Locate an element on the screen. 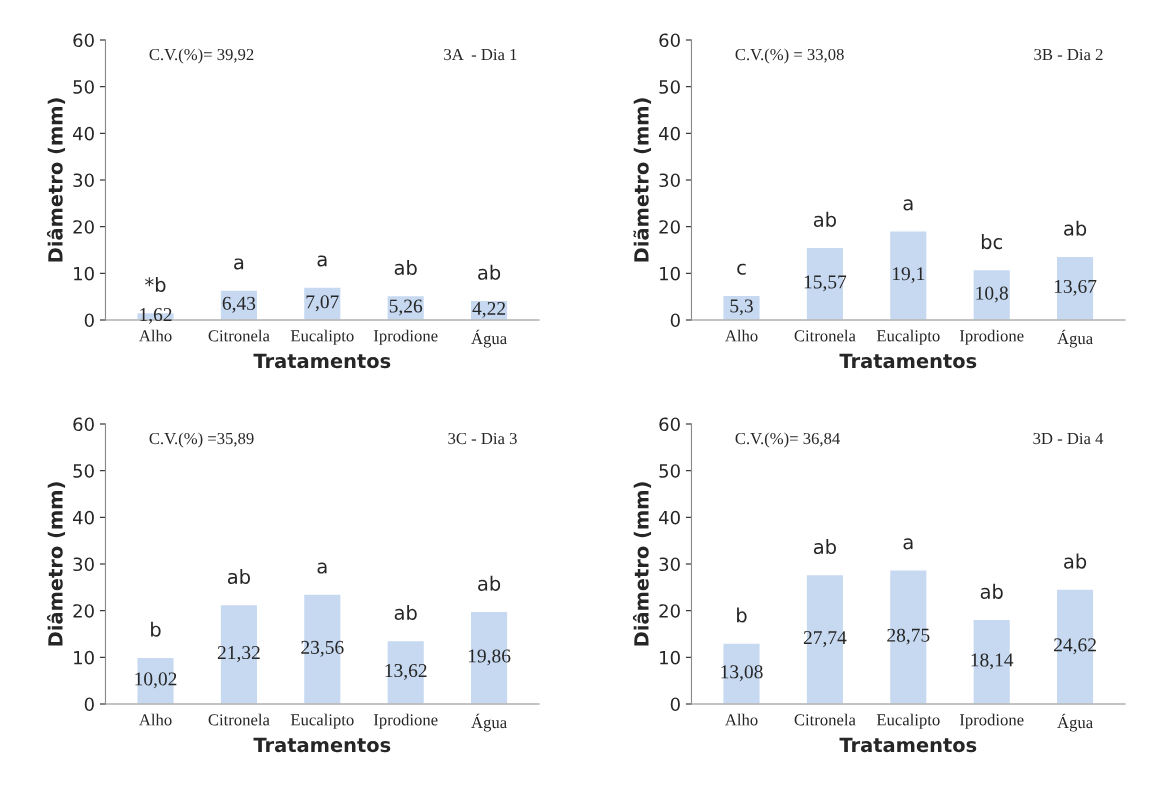 This screenshot has height=800, width=1172. annotation: 3B - Dia 2 is located at coordinates (1068, 54).